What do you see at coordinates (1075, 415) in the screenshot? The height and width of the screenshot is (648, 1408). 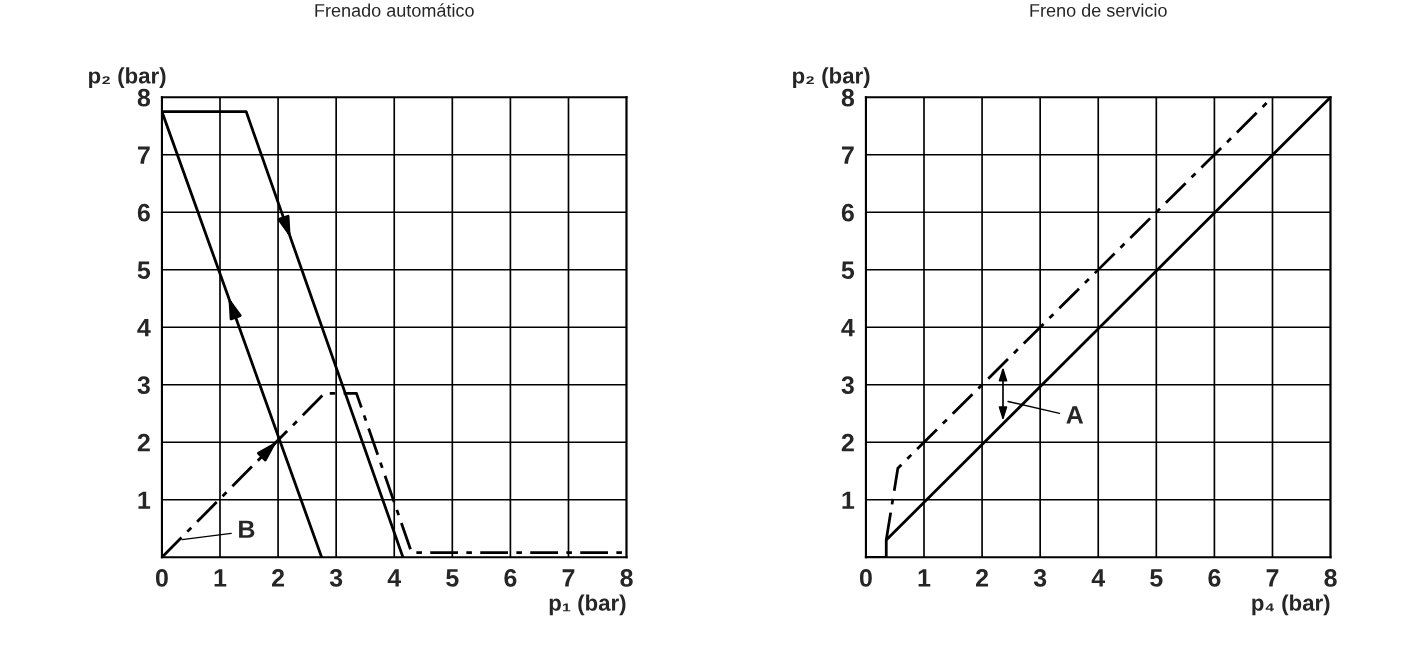 I see `annotation: A` at bounding box center [1075, 415].